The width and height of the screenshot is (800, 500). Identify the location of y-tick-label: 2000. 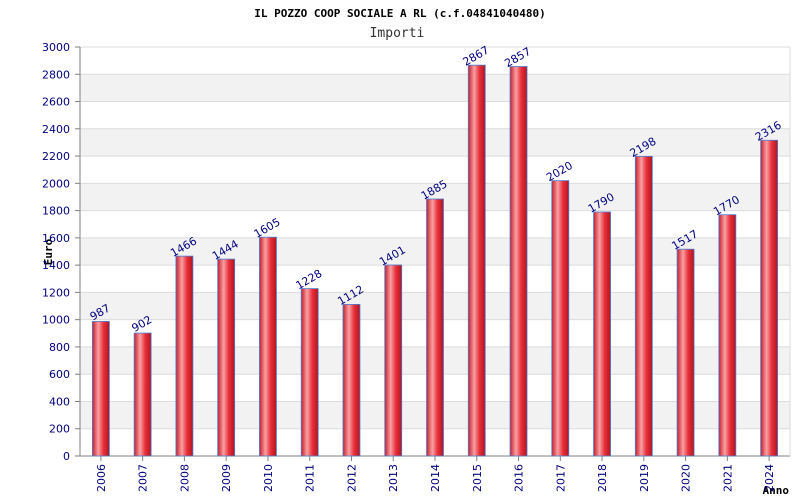
(56, 183).